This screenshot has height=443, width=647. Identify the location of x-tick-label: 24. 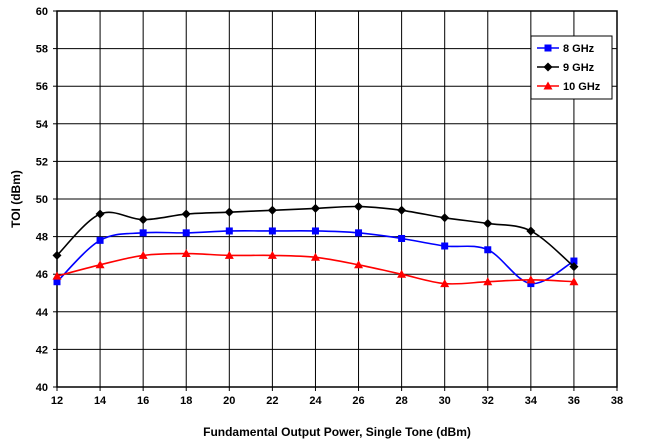
(315, 401).